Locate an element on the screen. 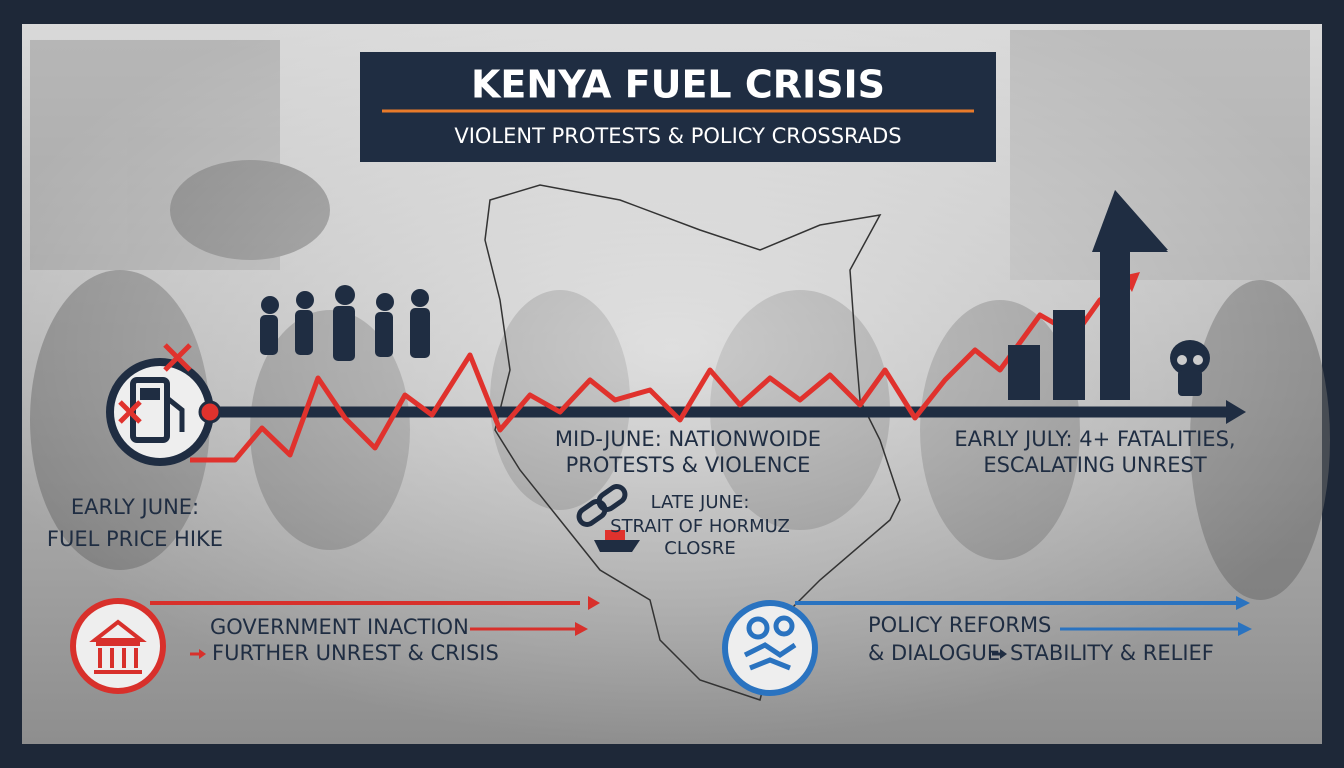 The height and width of the screenshot is (768, 1344). skull-icon is located at coordinates (1190, 368).